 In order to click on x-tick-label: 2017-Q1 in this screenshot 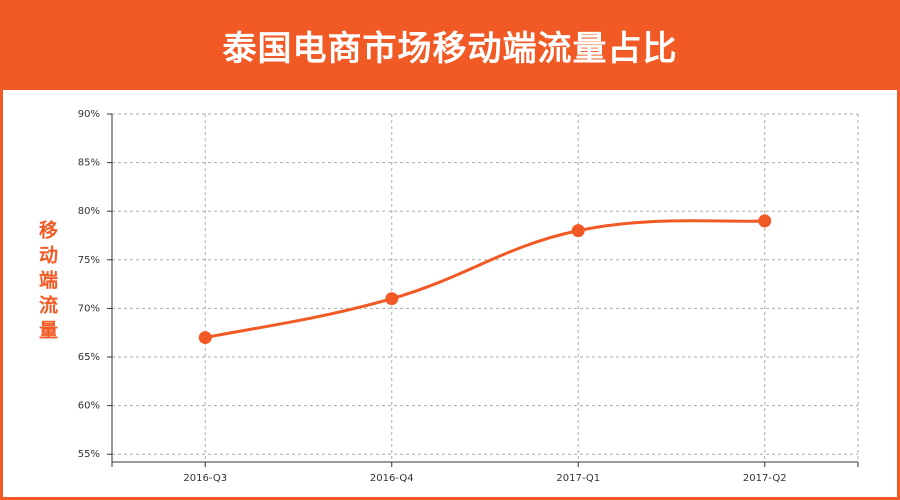, I will do `click(578, 478)`.